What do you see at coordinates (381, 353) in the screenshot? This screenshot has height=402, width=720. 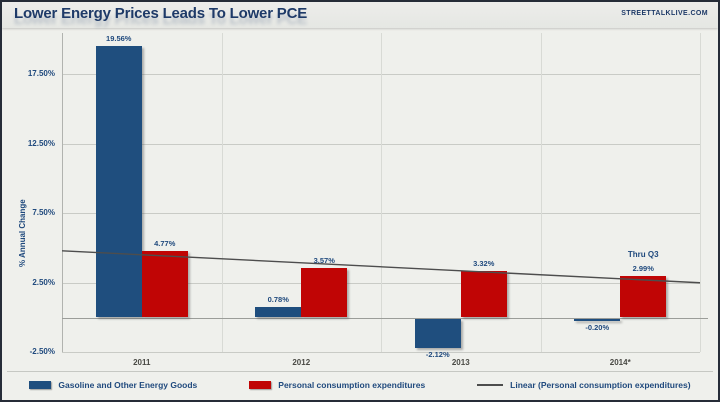 I see `gridline-h` at bounding box center [381, 353].